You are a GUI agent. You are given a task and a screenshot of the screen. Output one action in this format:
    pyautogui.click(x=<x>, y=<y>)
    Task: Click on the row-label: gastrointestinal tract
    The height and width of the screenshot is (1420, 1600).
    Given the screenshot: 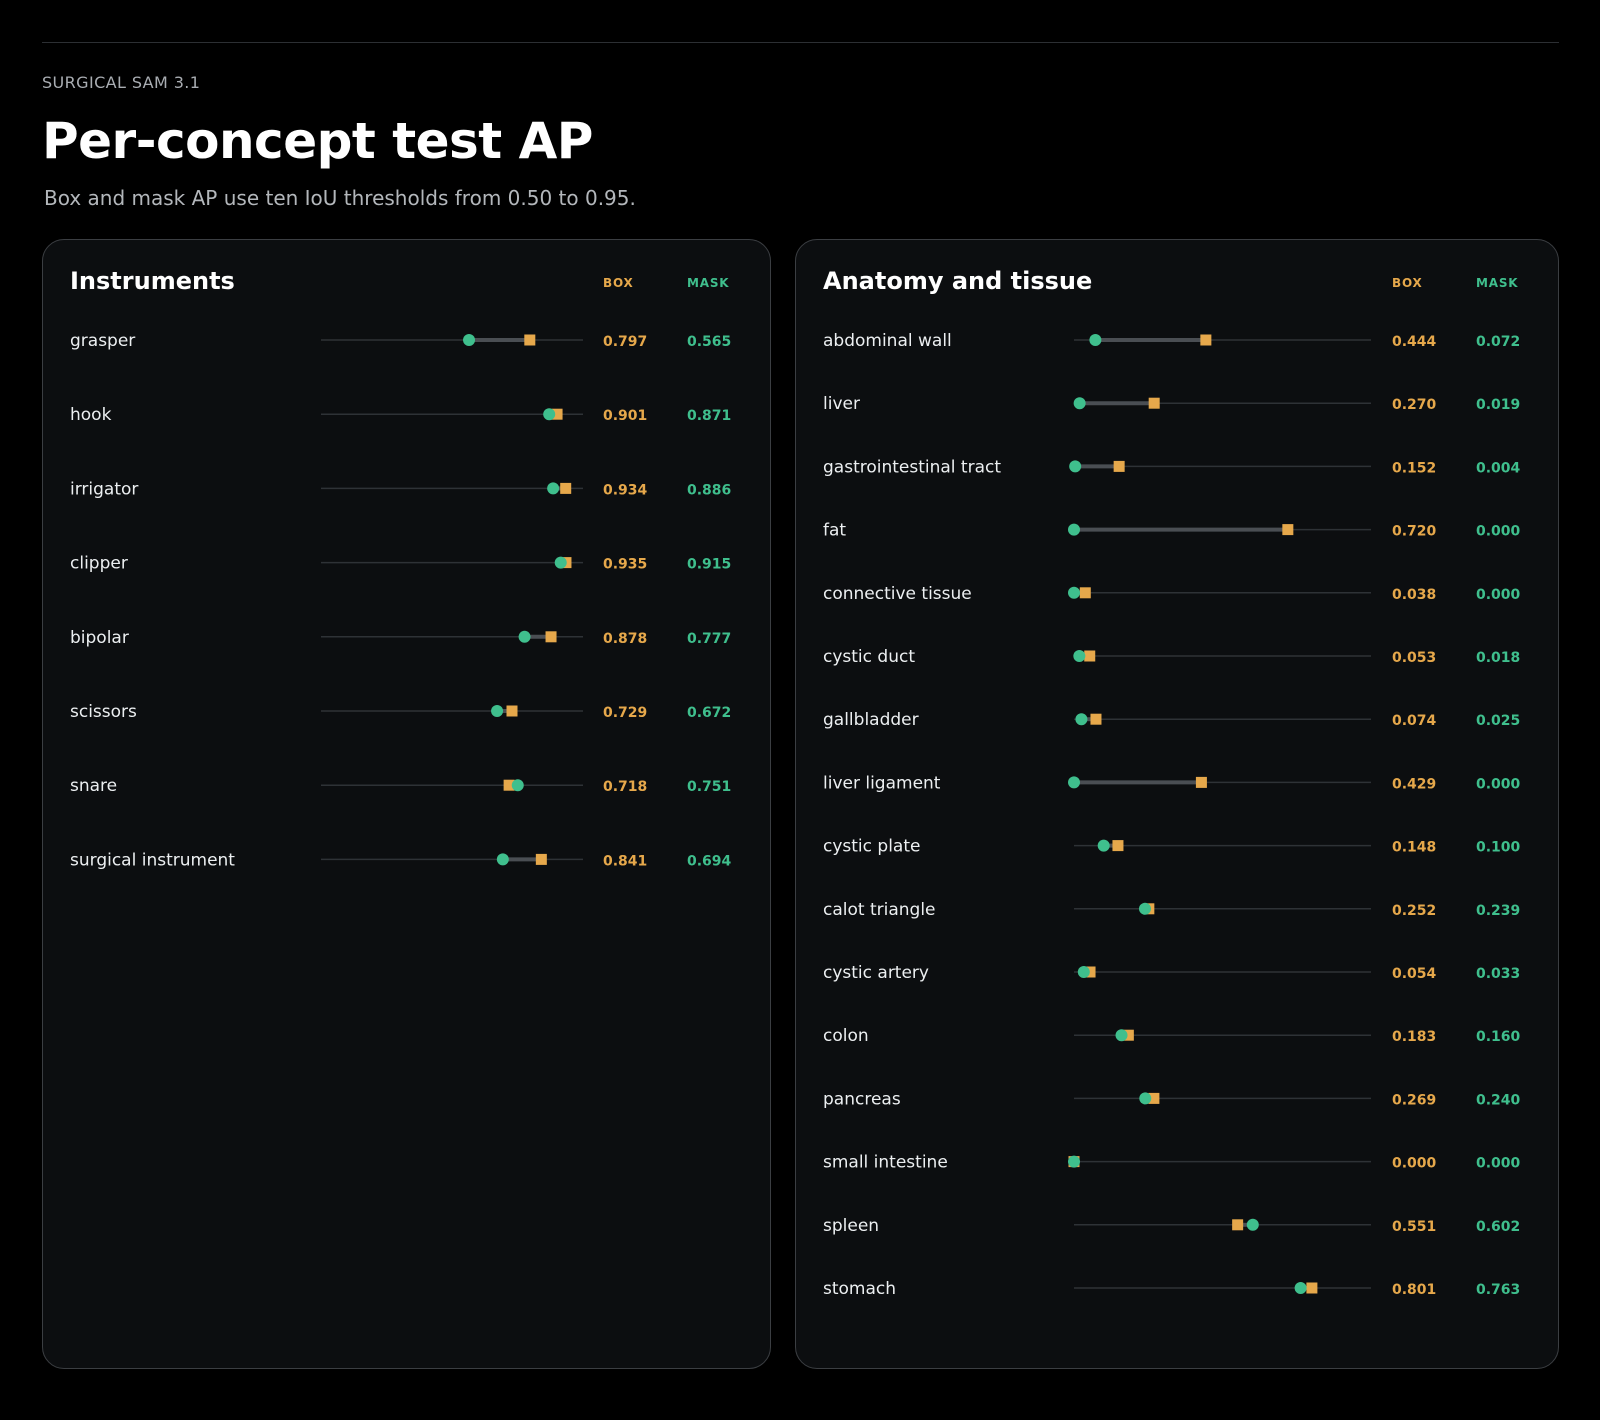 What is the action you would take?
    pyautogui.click(x=912, y=467)
    